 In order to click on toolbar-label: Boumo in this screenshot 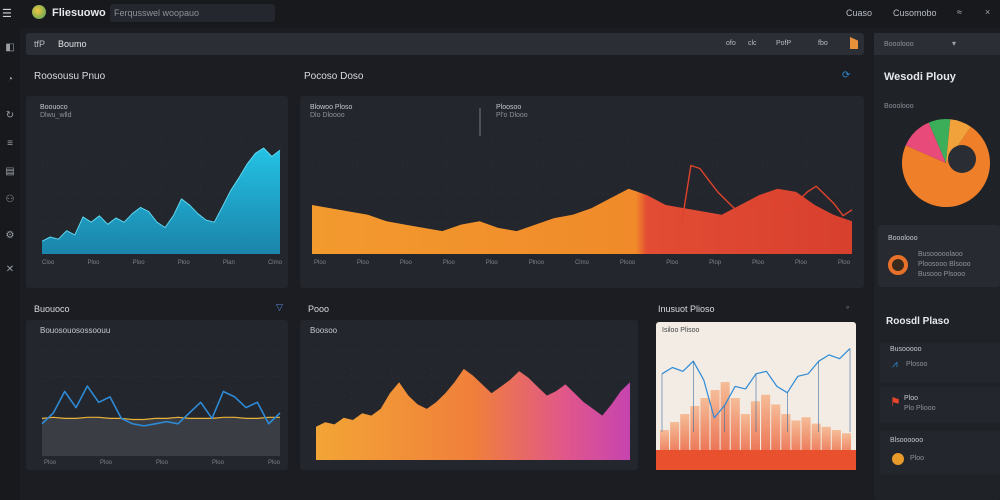, I will do `click(72, 44)`.